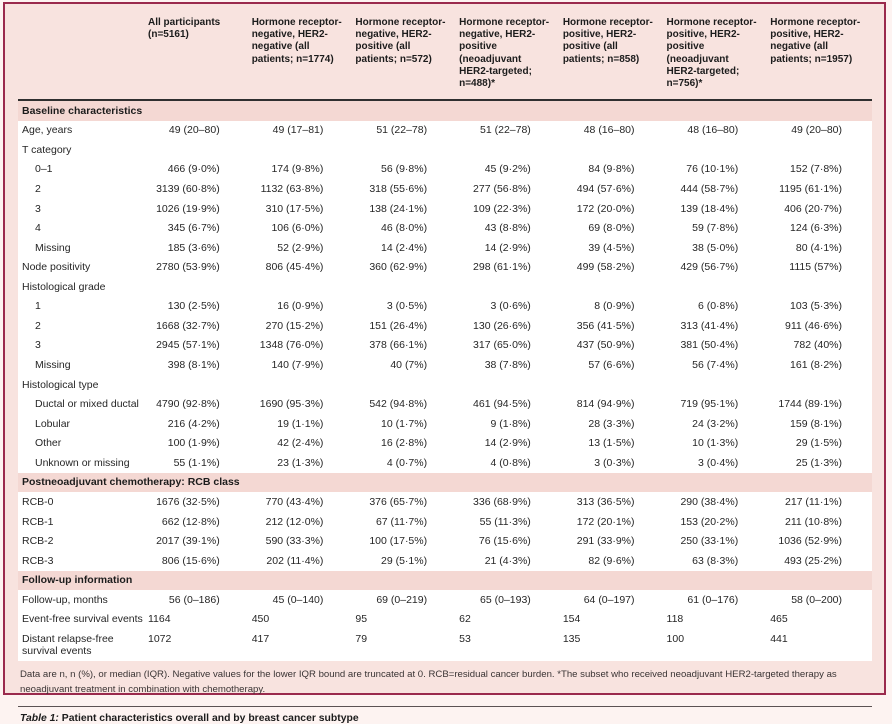  What do you see at coordinates (131, 482) in the screenshot?
I see `section-label: Postneoadjuvant chemotherapy: RCB class` at bounding box center [131, 482].